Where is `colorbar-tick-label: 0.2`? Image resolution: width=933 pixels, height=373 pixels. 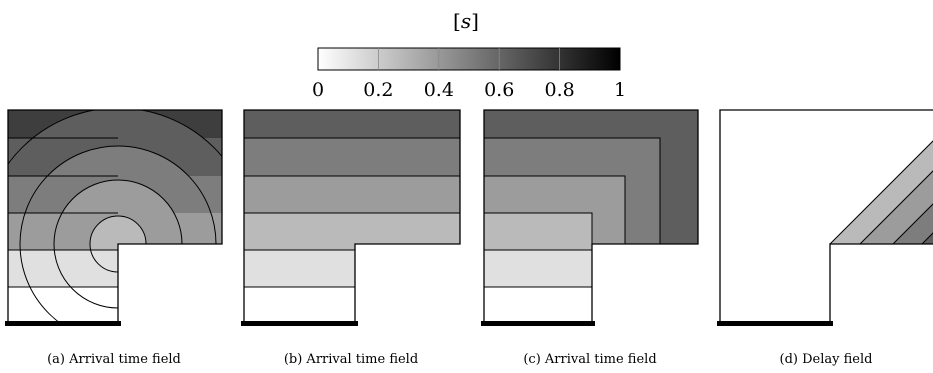 colorbar-tick-label: 0.2 is located at coordinates (378, 90).